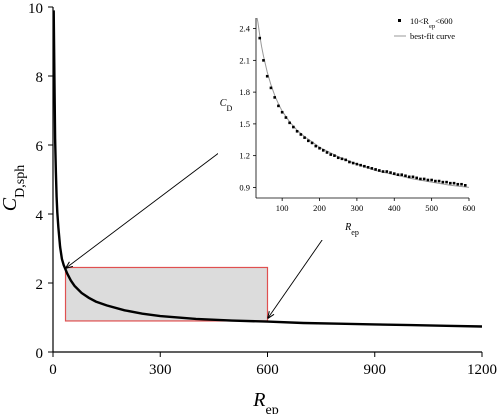 Image resolution: width=498 pixels, height=414 pixels. I want to click on inset-y-tick-label: 1.8, so click(244, 92).